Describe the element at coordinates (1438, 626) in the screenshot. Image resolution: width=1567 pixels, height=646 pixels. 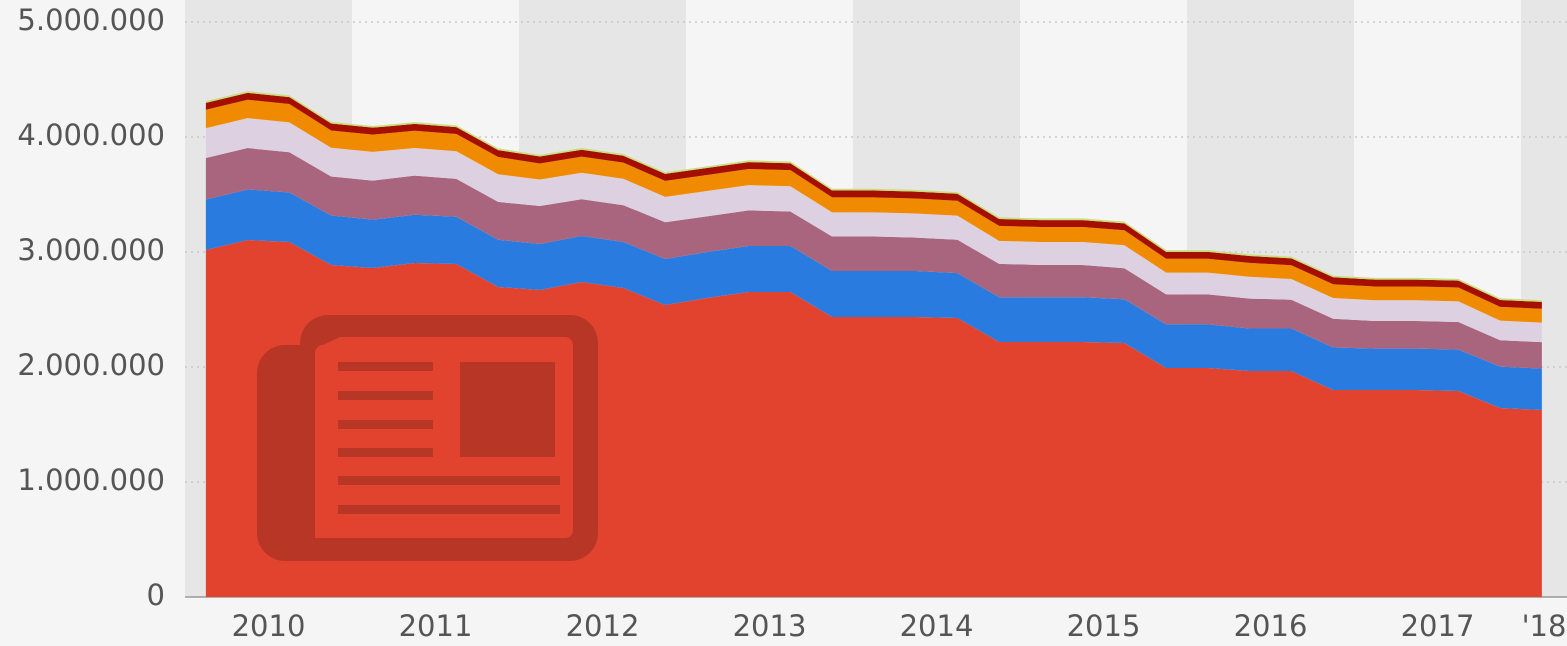
I see `x-tick-label: 2017` at that location.